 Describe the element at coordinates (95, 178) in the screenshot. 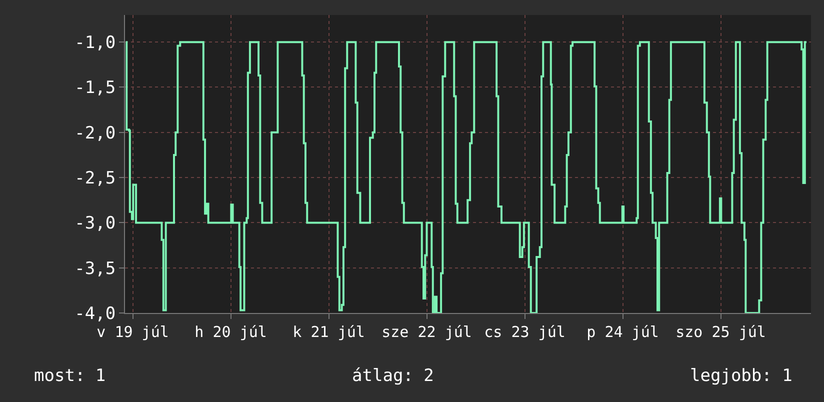

I see `y-tick-label: -2,5` at that location.